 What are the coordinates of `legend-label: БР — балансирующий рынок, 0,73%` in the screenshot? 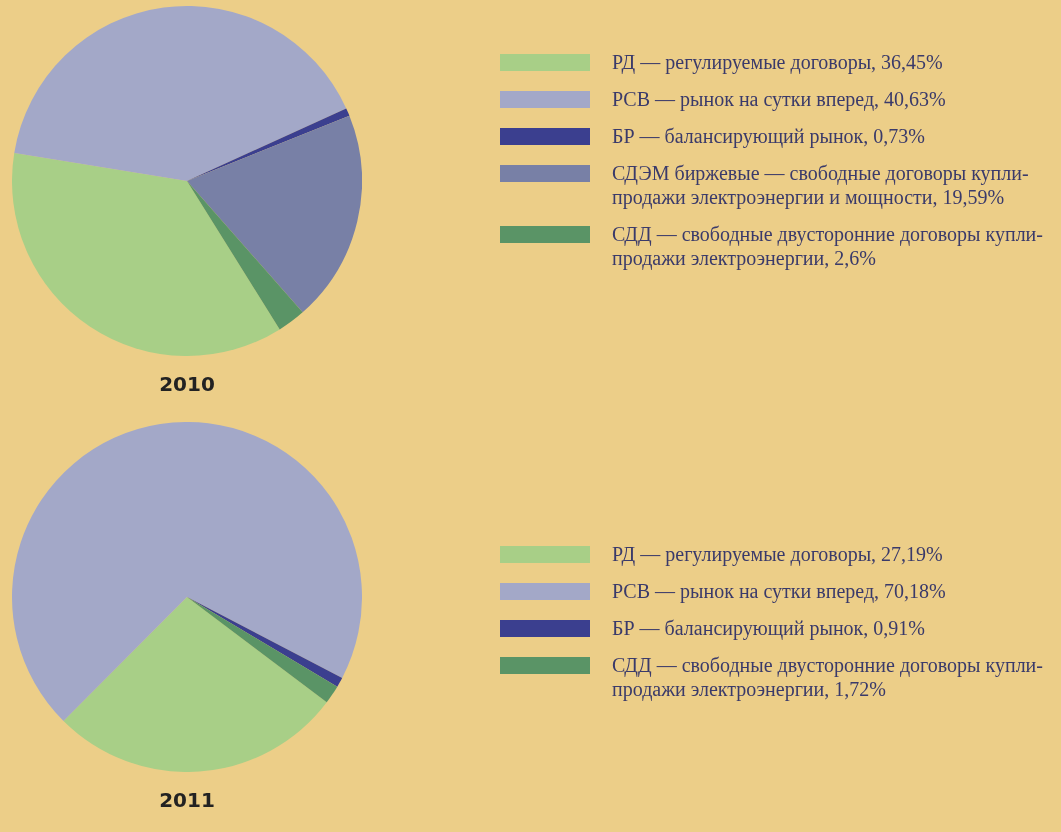 It's located at (769, 136).